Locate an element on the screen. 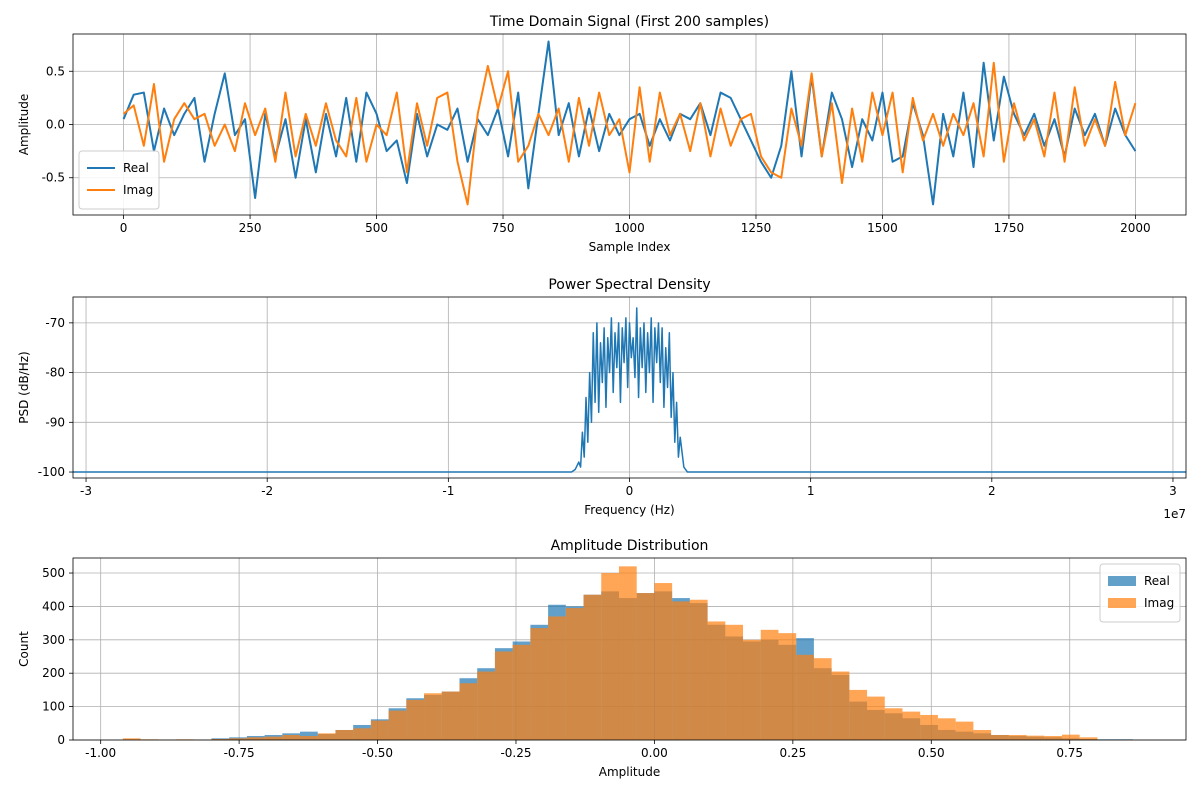 The width and height of the screenshot is (1200, 800). x-tick-label: 2 is located at coordinates (992, 491).